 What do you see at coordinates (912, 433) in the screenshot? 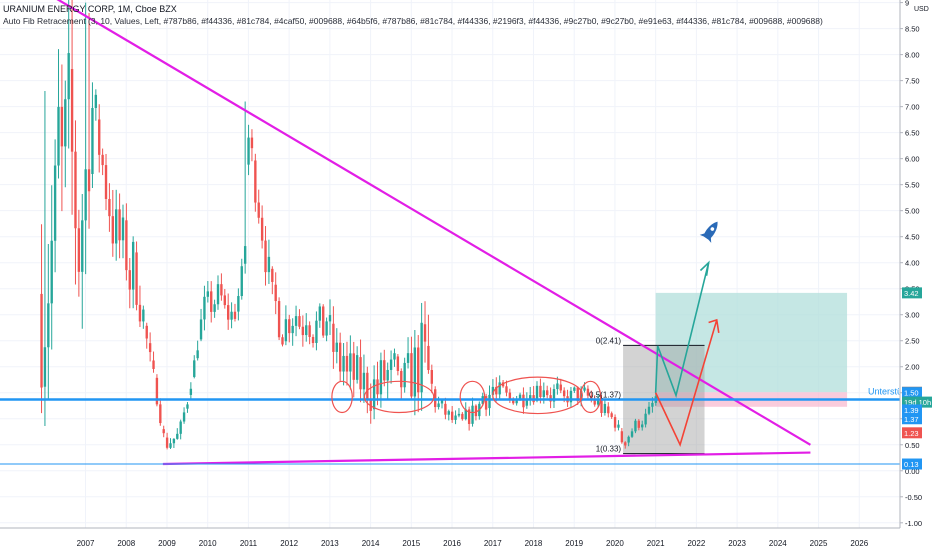
I see `price-badge` at bounding box center [912, 433].